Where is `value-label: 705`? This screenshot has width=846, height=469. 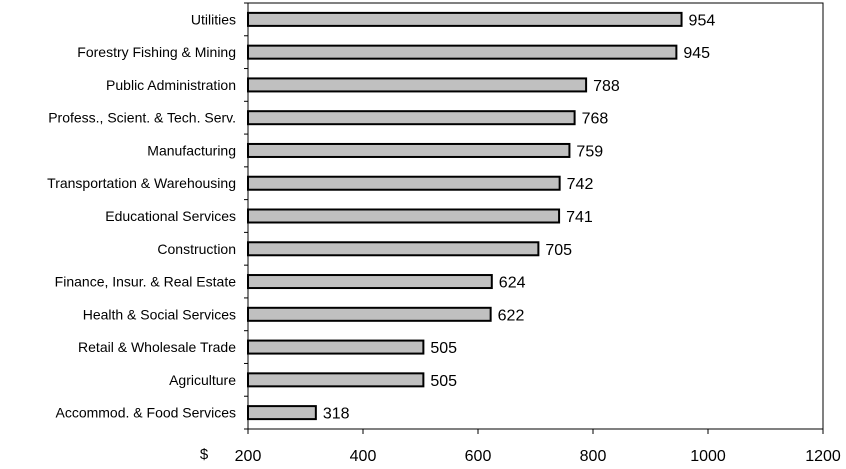
value-label: 705 is located at coordinates (558, 250).